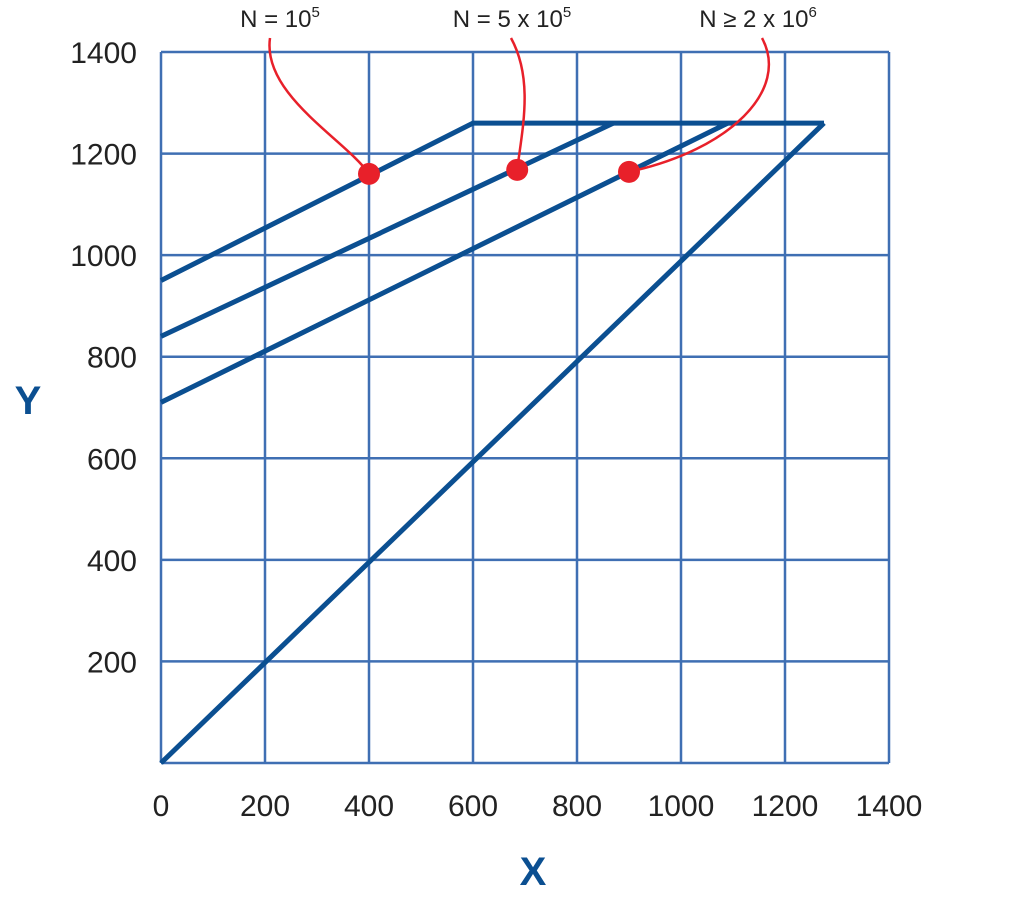 This screenshot has height=900, width=1029. I want to click on annotation-markers, so click(499, 171).